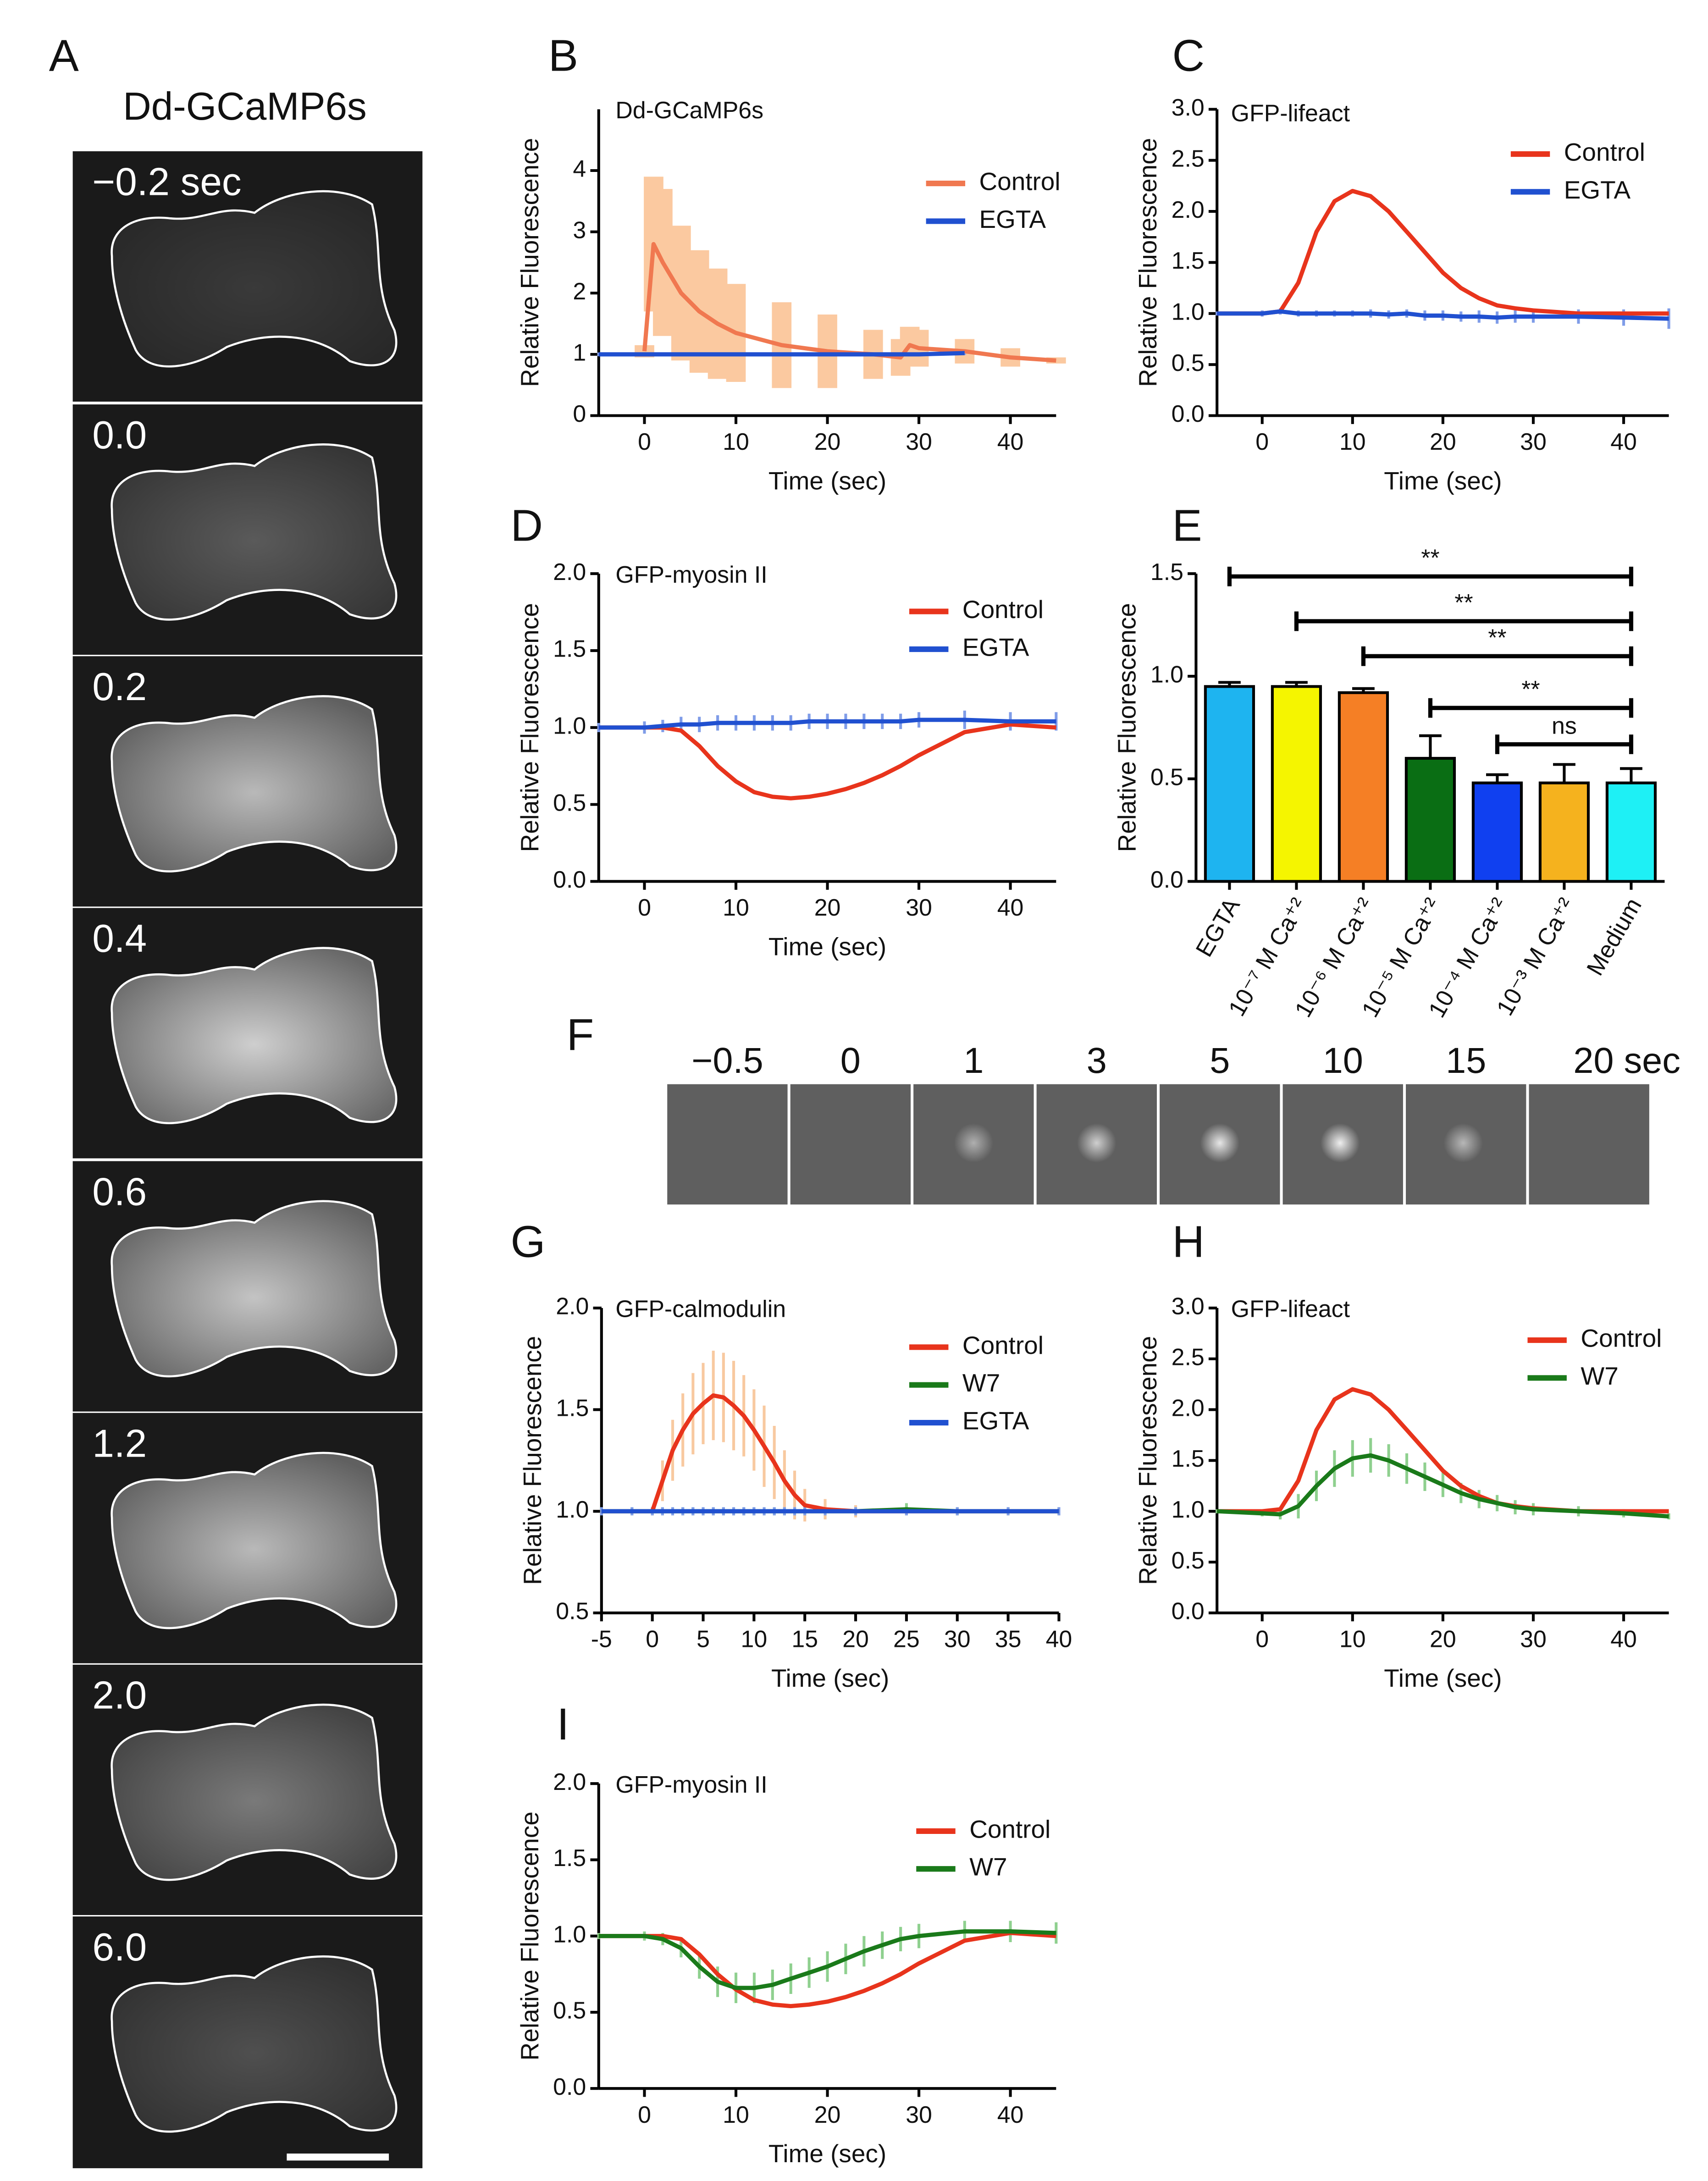  What do you see at coordinates (1188, 1356) in the screenshot?
I see `y-tick-label: 2.5` at bounding box center [1188, 1356].